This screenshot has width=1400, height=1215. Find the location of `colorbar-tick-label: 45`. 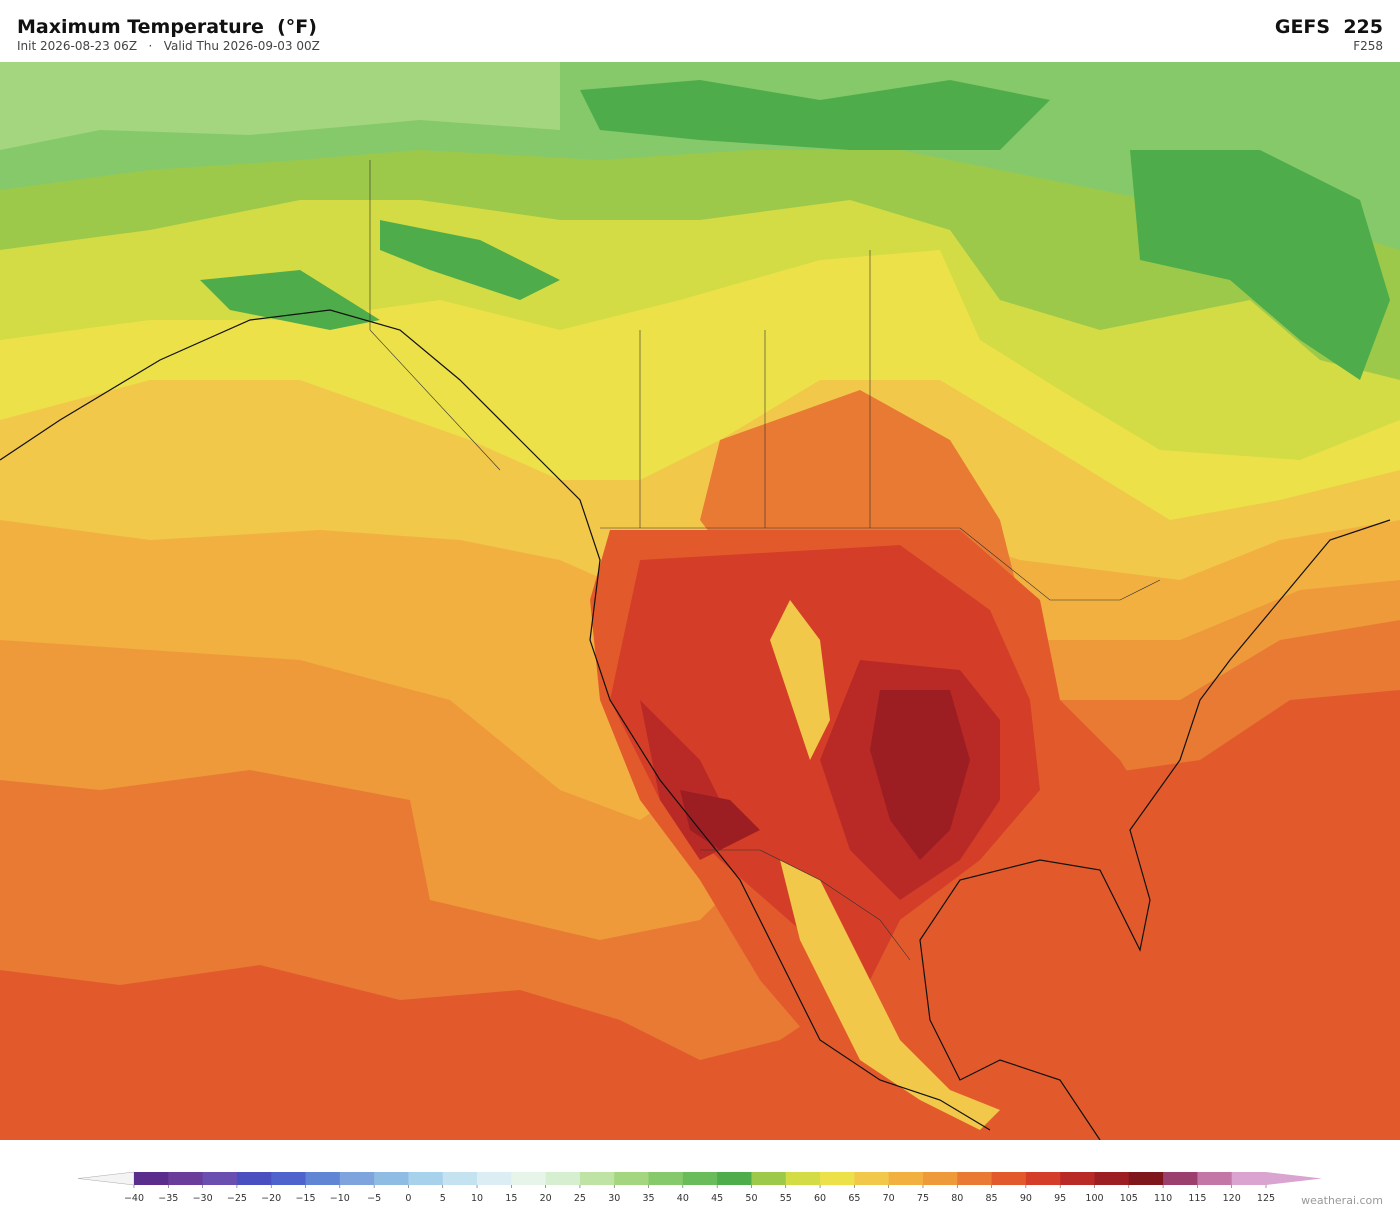

colorbar-tick-label: 45 is located at coordinates (717, 1198).